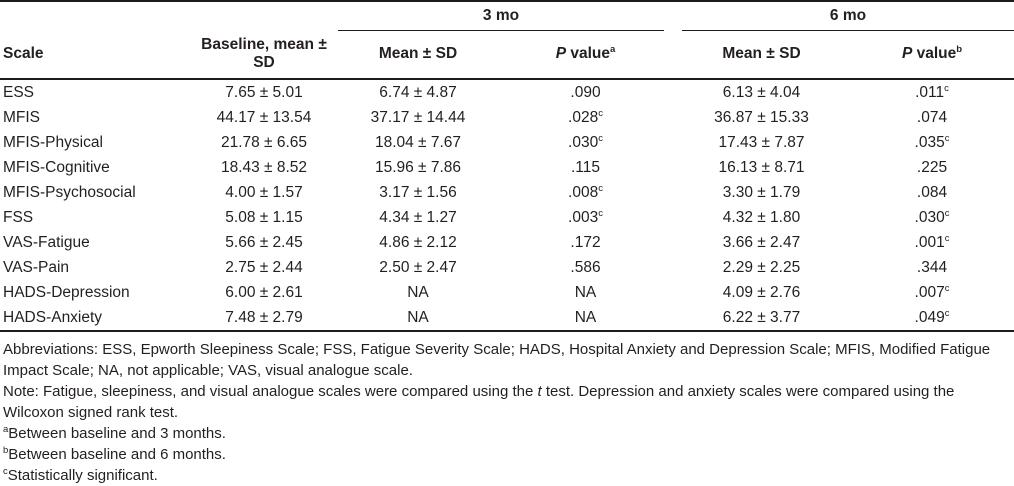  I want to click on group-label-3mo: 3 mo, so click(501, 16).